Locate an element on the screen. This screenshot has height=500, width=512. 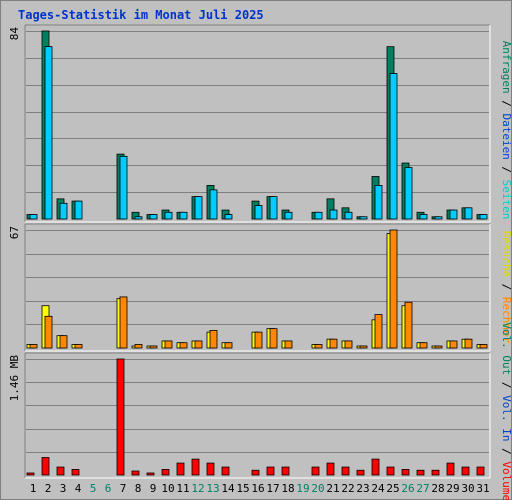
x-tick-label: 18 is located at coordinates (287, 488).